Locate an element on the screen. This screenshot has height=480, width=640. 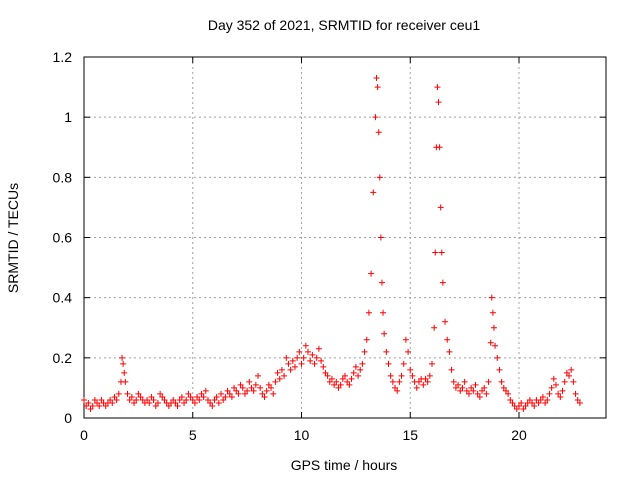
x-tick-label: 20 is located at coordinates (519, 435).